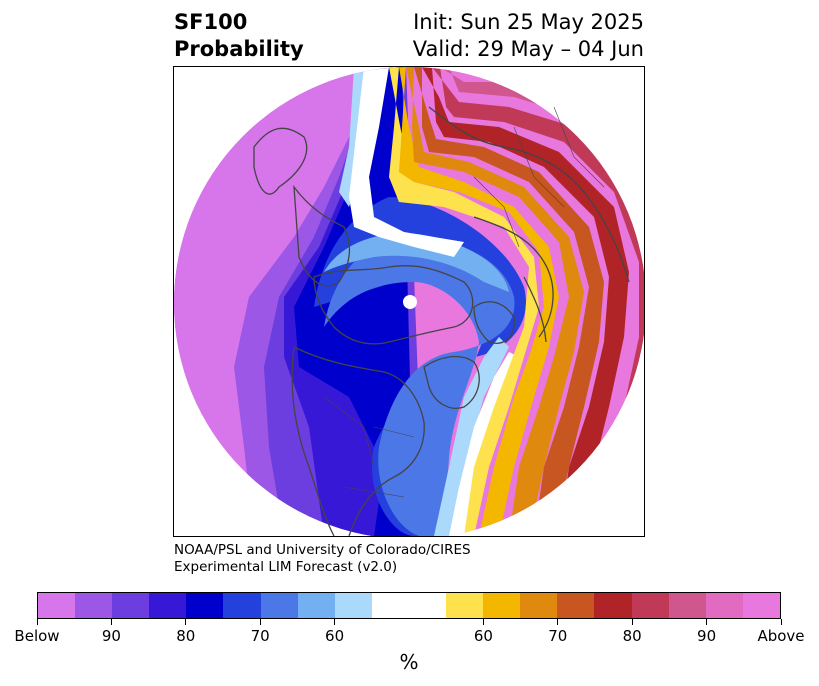  What do you see at coordinates (761, 605) in the screenshot?
I see `colorbar-swatch-above-extreme` at bounding box center [761, 605].